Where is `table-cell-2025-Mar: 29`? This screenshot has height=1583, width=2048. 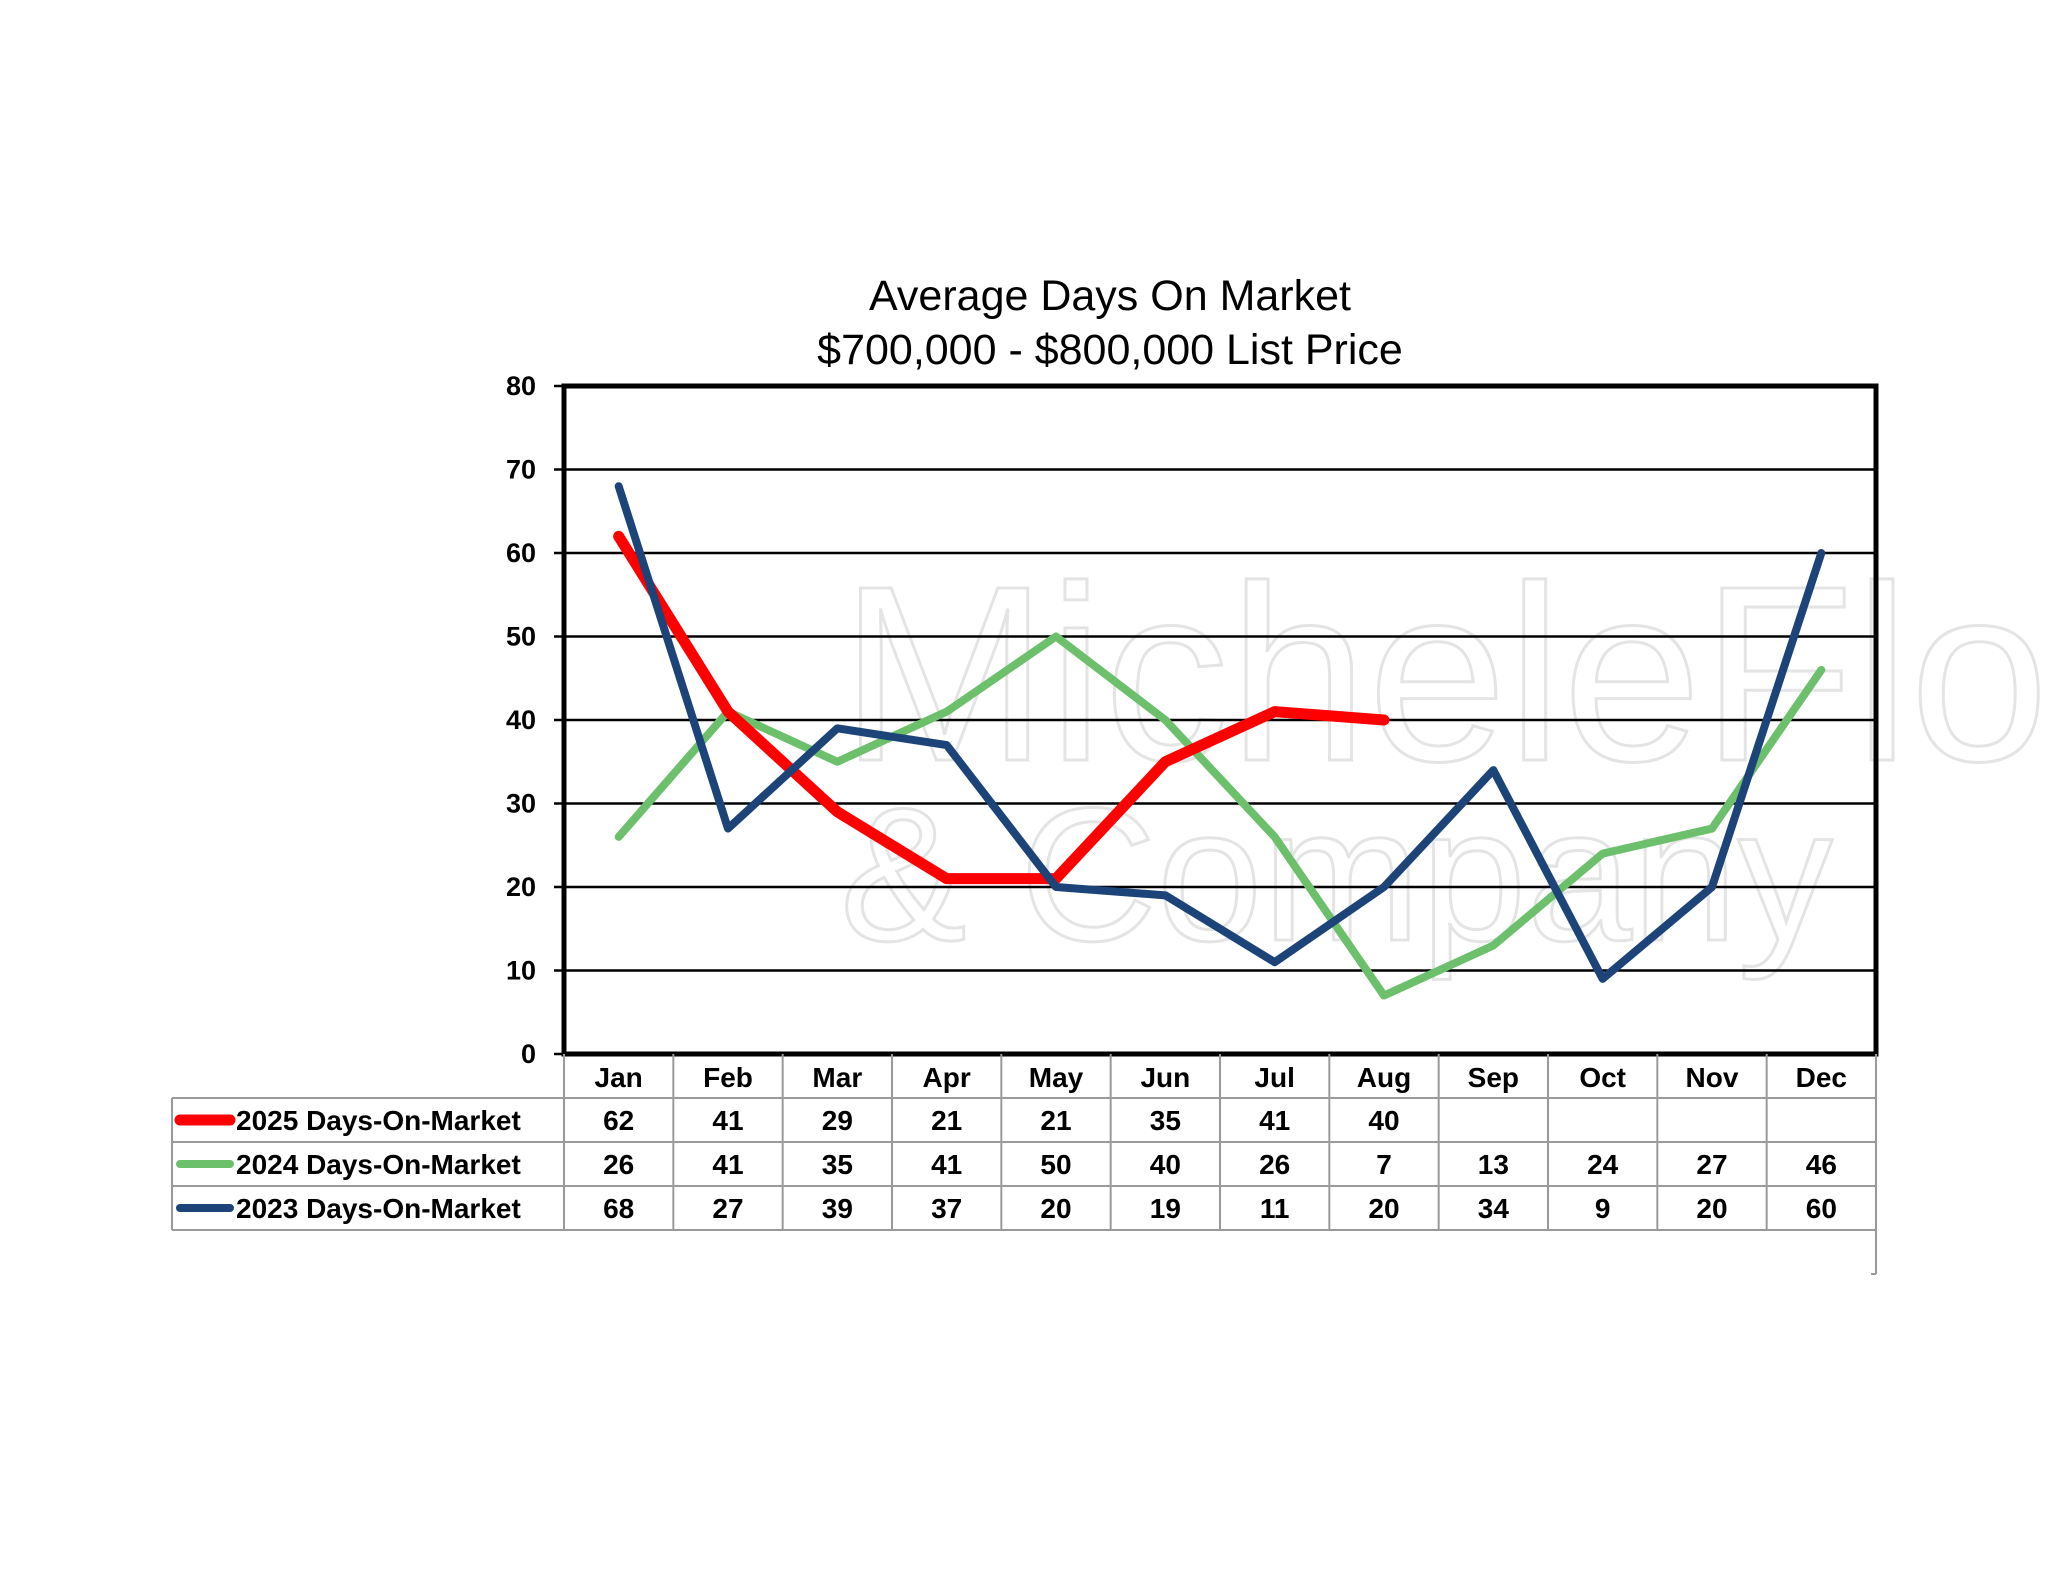
table-cell-2025-Mar: 29 is located at coordinates (837, 1120).